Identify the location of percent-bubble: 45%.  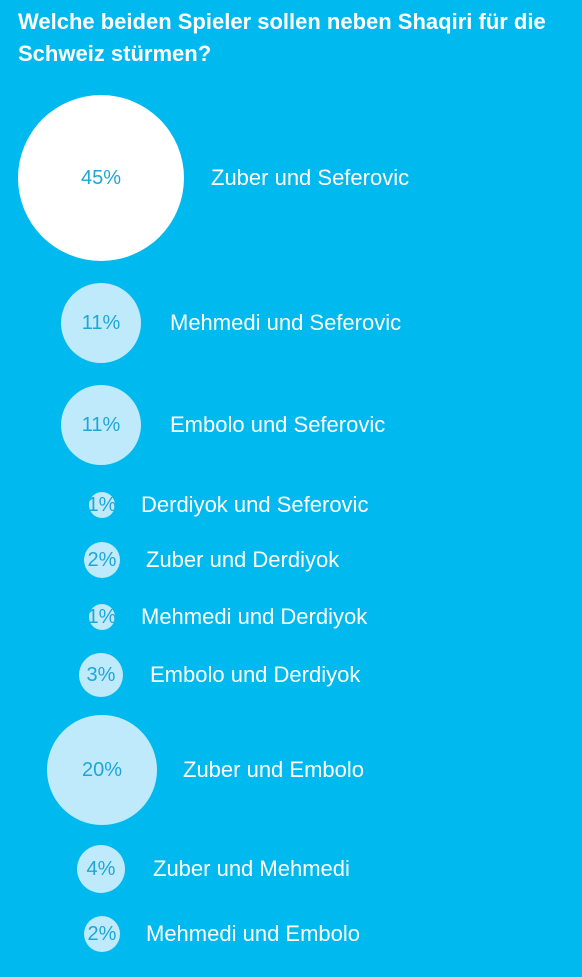
(101, 178).